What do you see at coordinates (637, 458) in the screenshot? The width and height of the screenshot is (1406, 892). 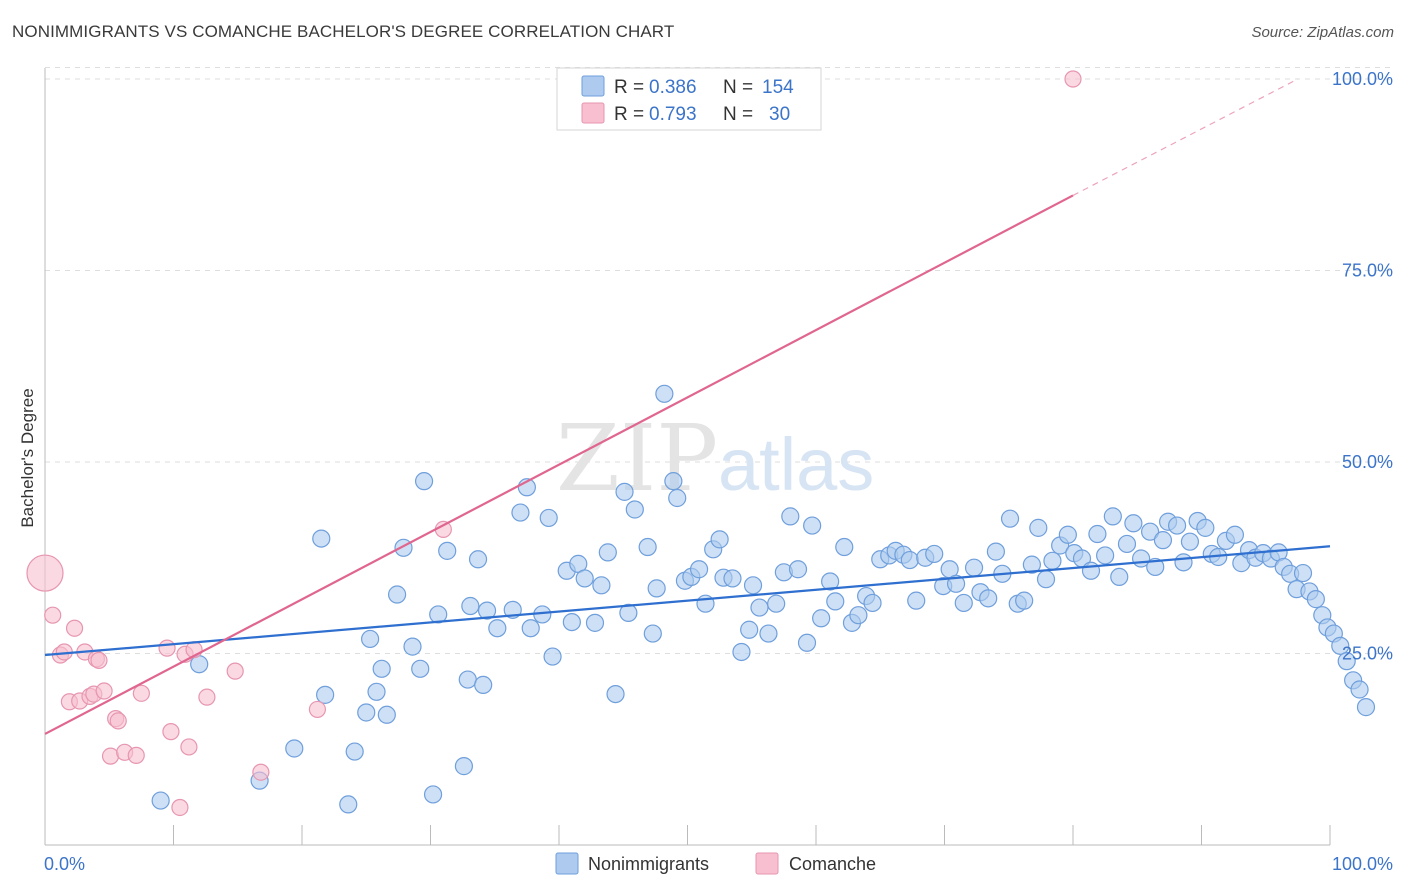 I see `watermark-zip: ZIP` at bounding box center [637, 458].